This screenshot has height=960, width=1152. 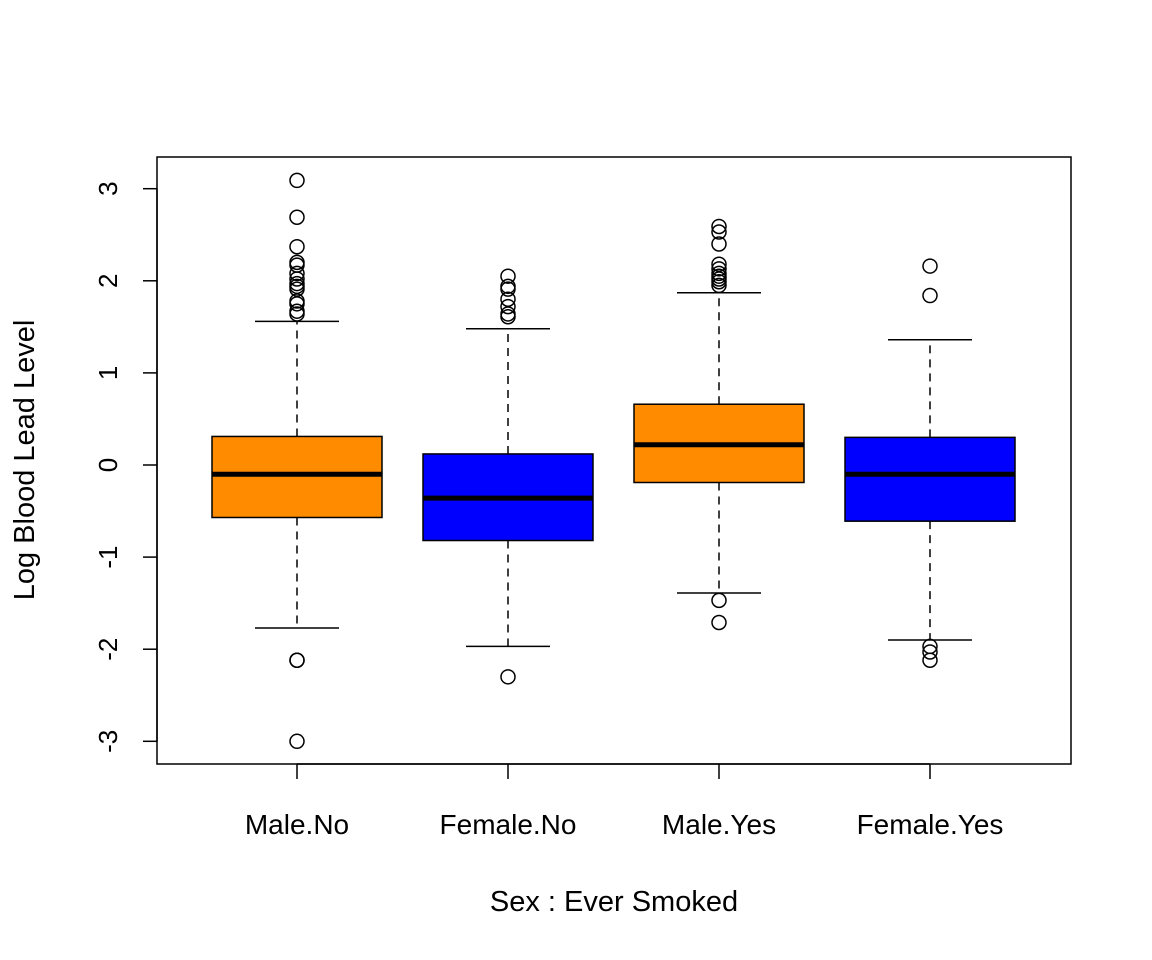 What do you see at coordinates (719, 824) in the screenshot?
I see `x-tick-label: Male.Yes` at bounding box center [719, 824].